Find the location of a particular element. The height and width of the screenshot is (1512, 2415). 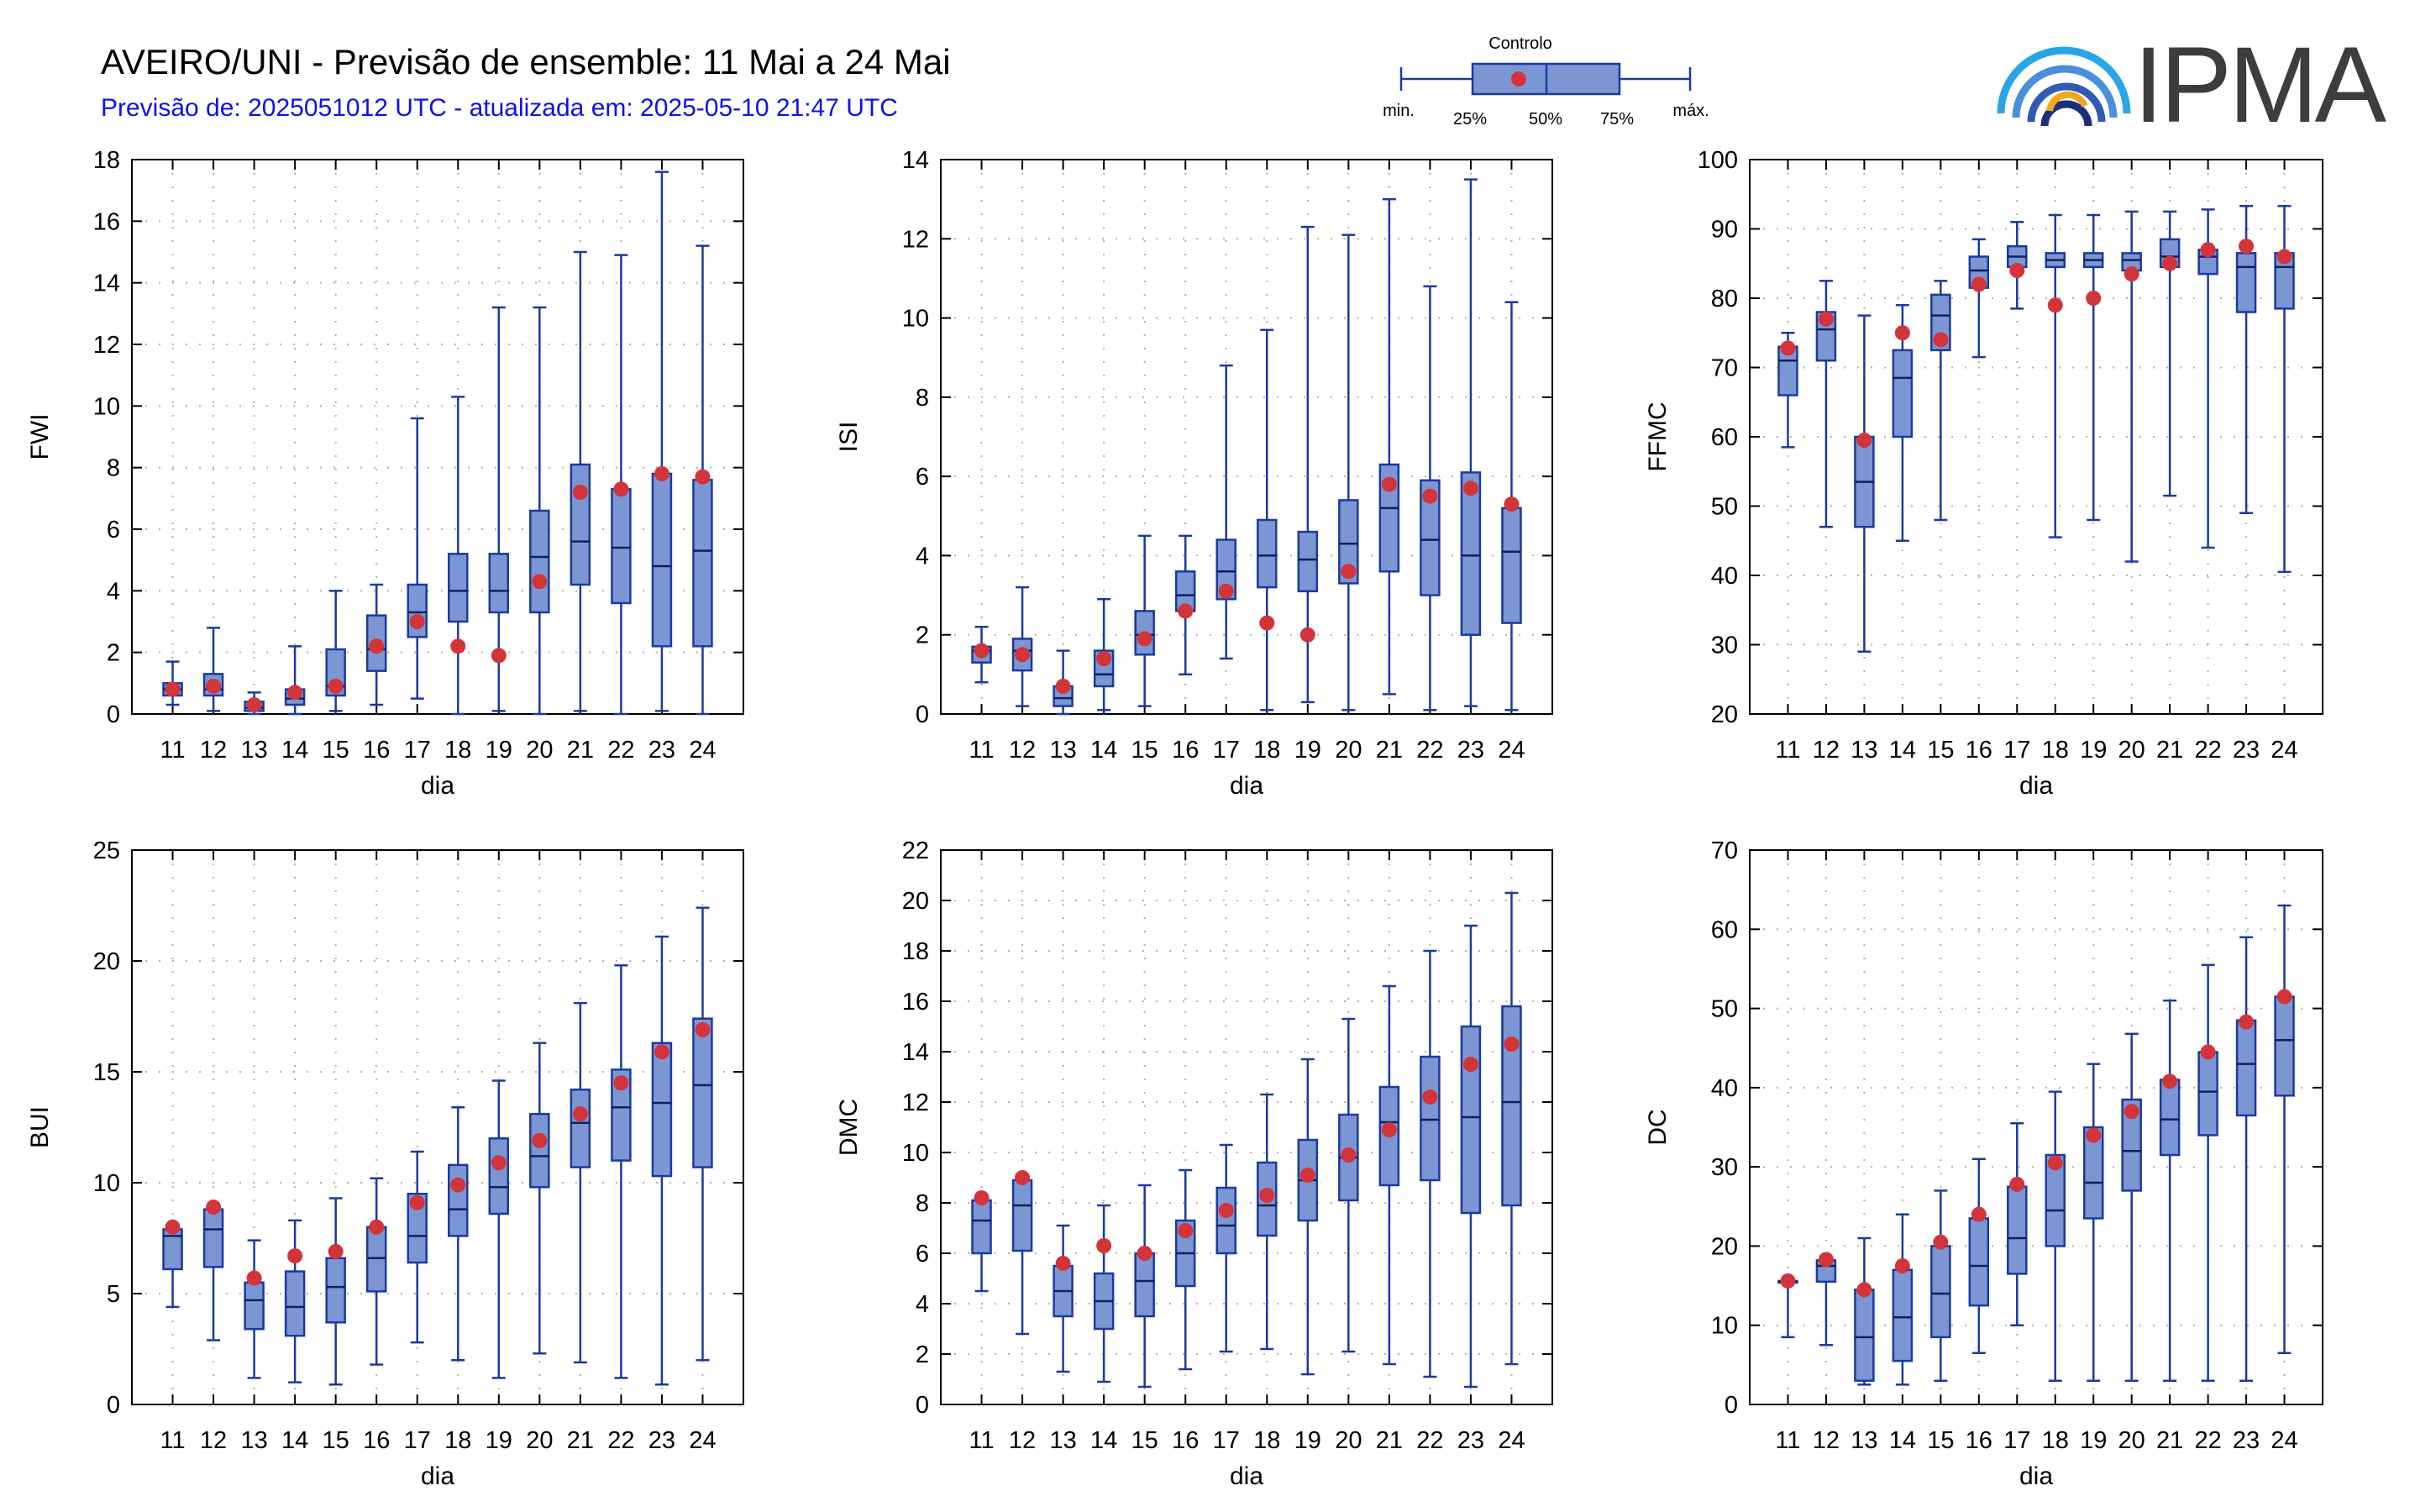

legend-control-point is located at coordinates (1518, 79).